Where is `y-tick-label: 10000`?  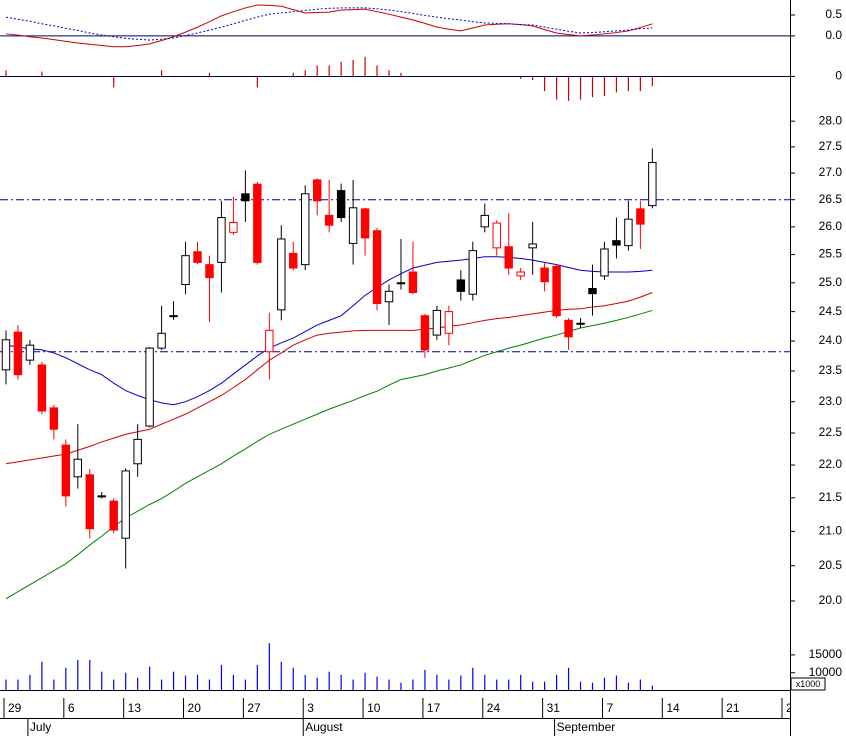
y-tick-label: 10000 is located at coordinates (826, 672).